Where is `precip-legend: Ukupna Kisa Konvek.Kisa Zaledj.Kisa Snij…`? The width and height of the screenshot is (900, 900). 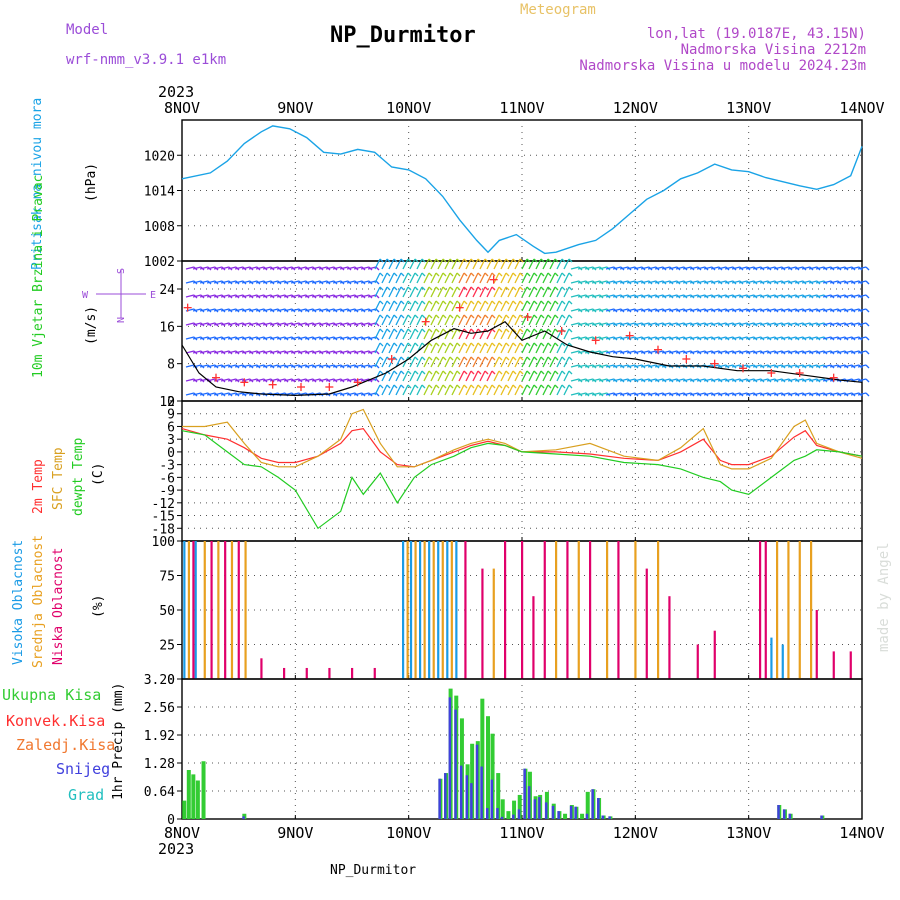
precip-legend: Ukupna Kisa Konvek.Kisa Zaledj.Kisa Snij… is located at coordinates (58, 745).